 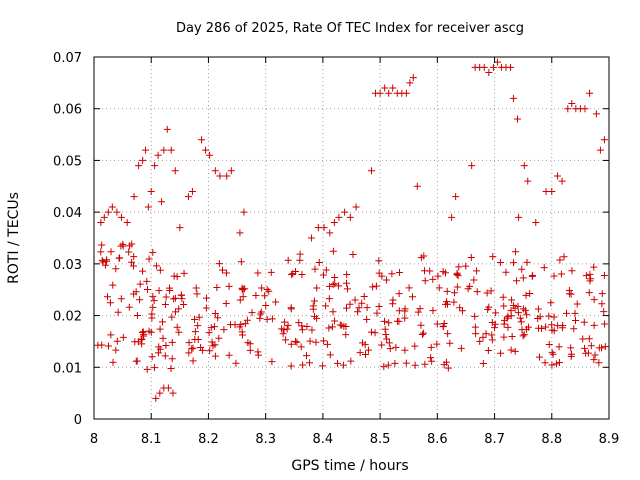 What do you see at coordinates (323, 439) in the screenshot?
I see `x-tick-label: 8.4` at bounding box center [323, 439].